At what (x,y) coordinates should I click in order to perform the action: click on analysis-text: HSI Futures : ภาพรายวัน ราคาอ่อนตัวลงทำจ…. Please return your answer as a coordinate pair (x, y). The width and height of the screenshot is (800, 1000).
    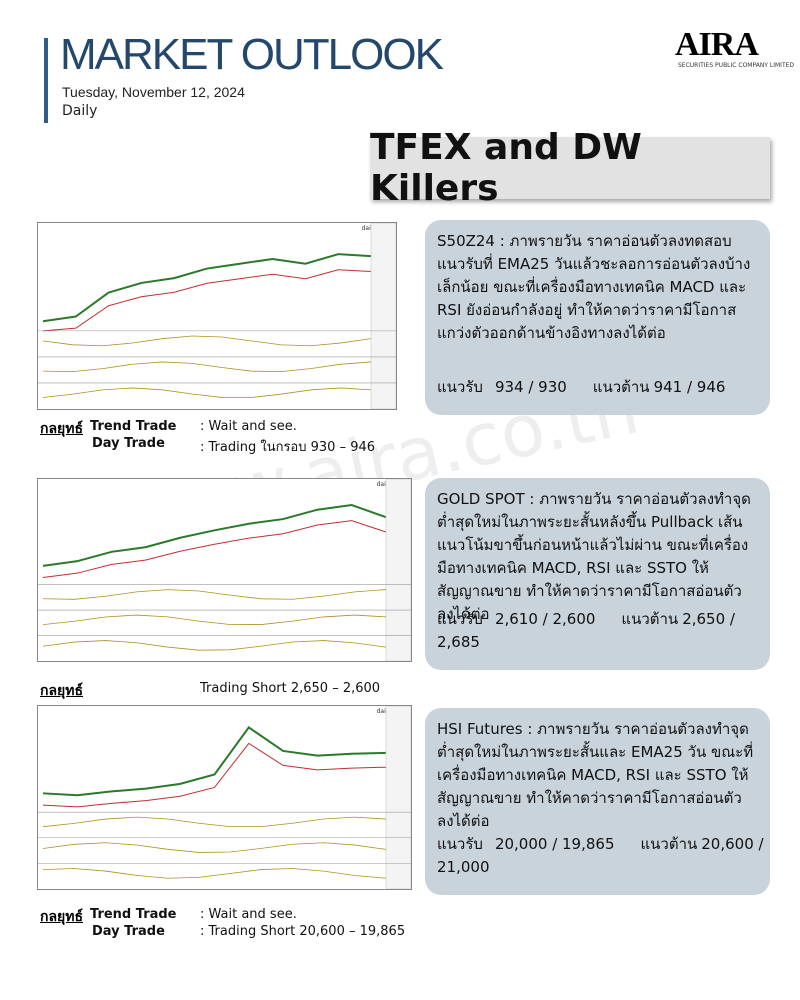
    Looking at the image, I should click on (595, 775).